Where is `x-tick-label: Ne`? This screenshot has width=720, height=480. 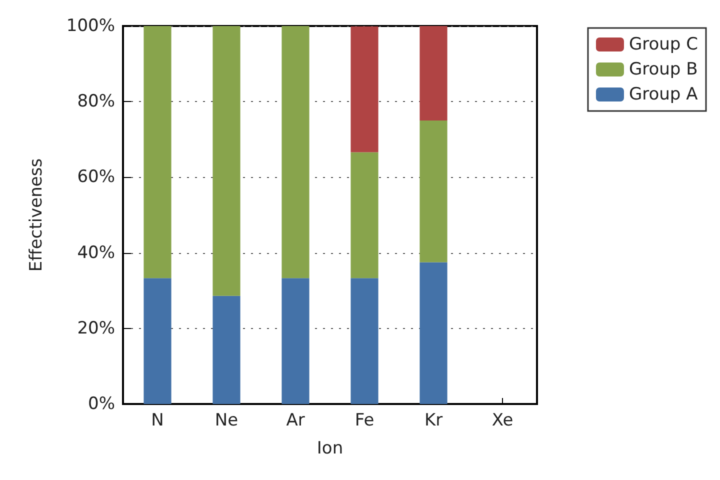 x-tick-label: Ne is located at coordinates (226, 420).